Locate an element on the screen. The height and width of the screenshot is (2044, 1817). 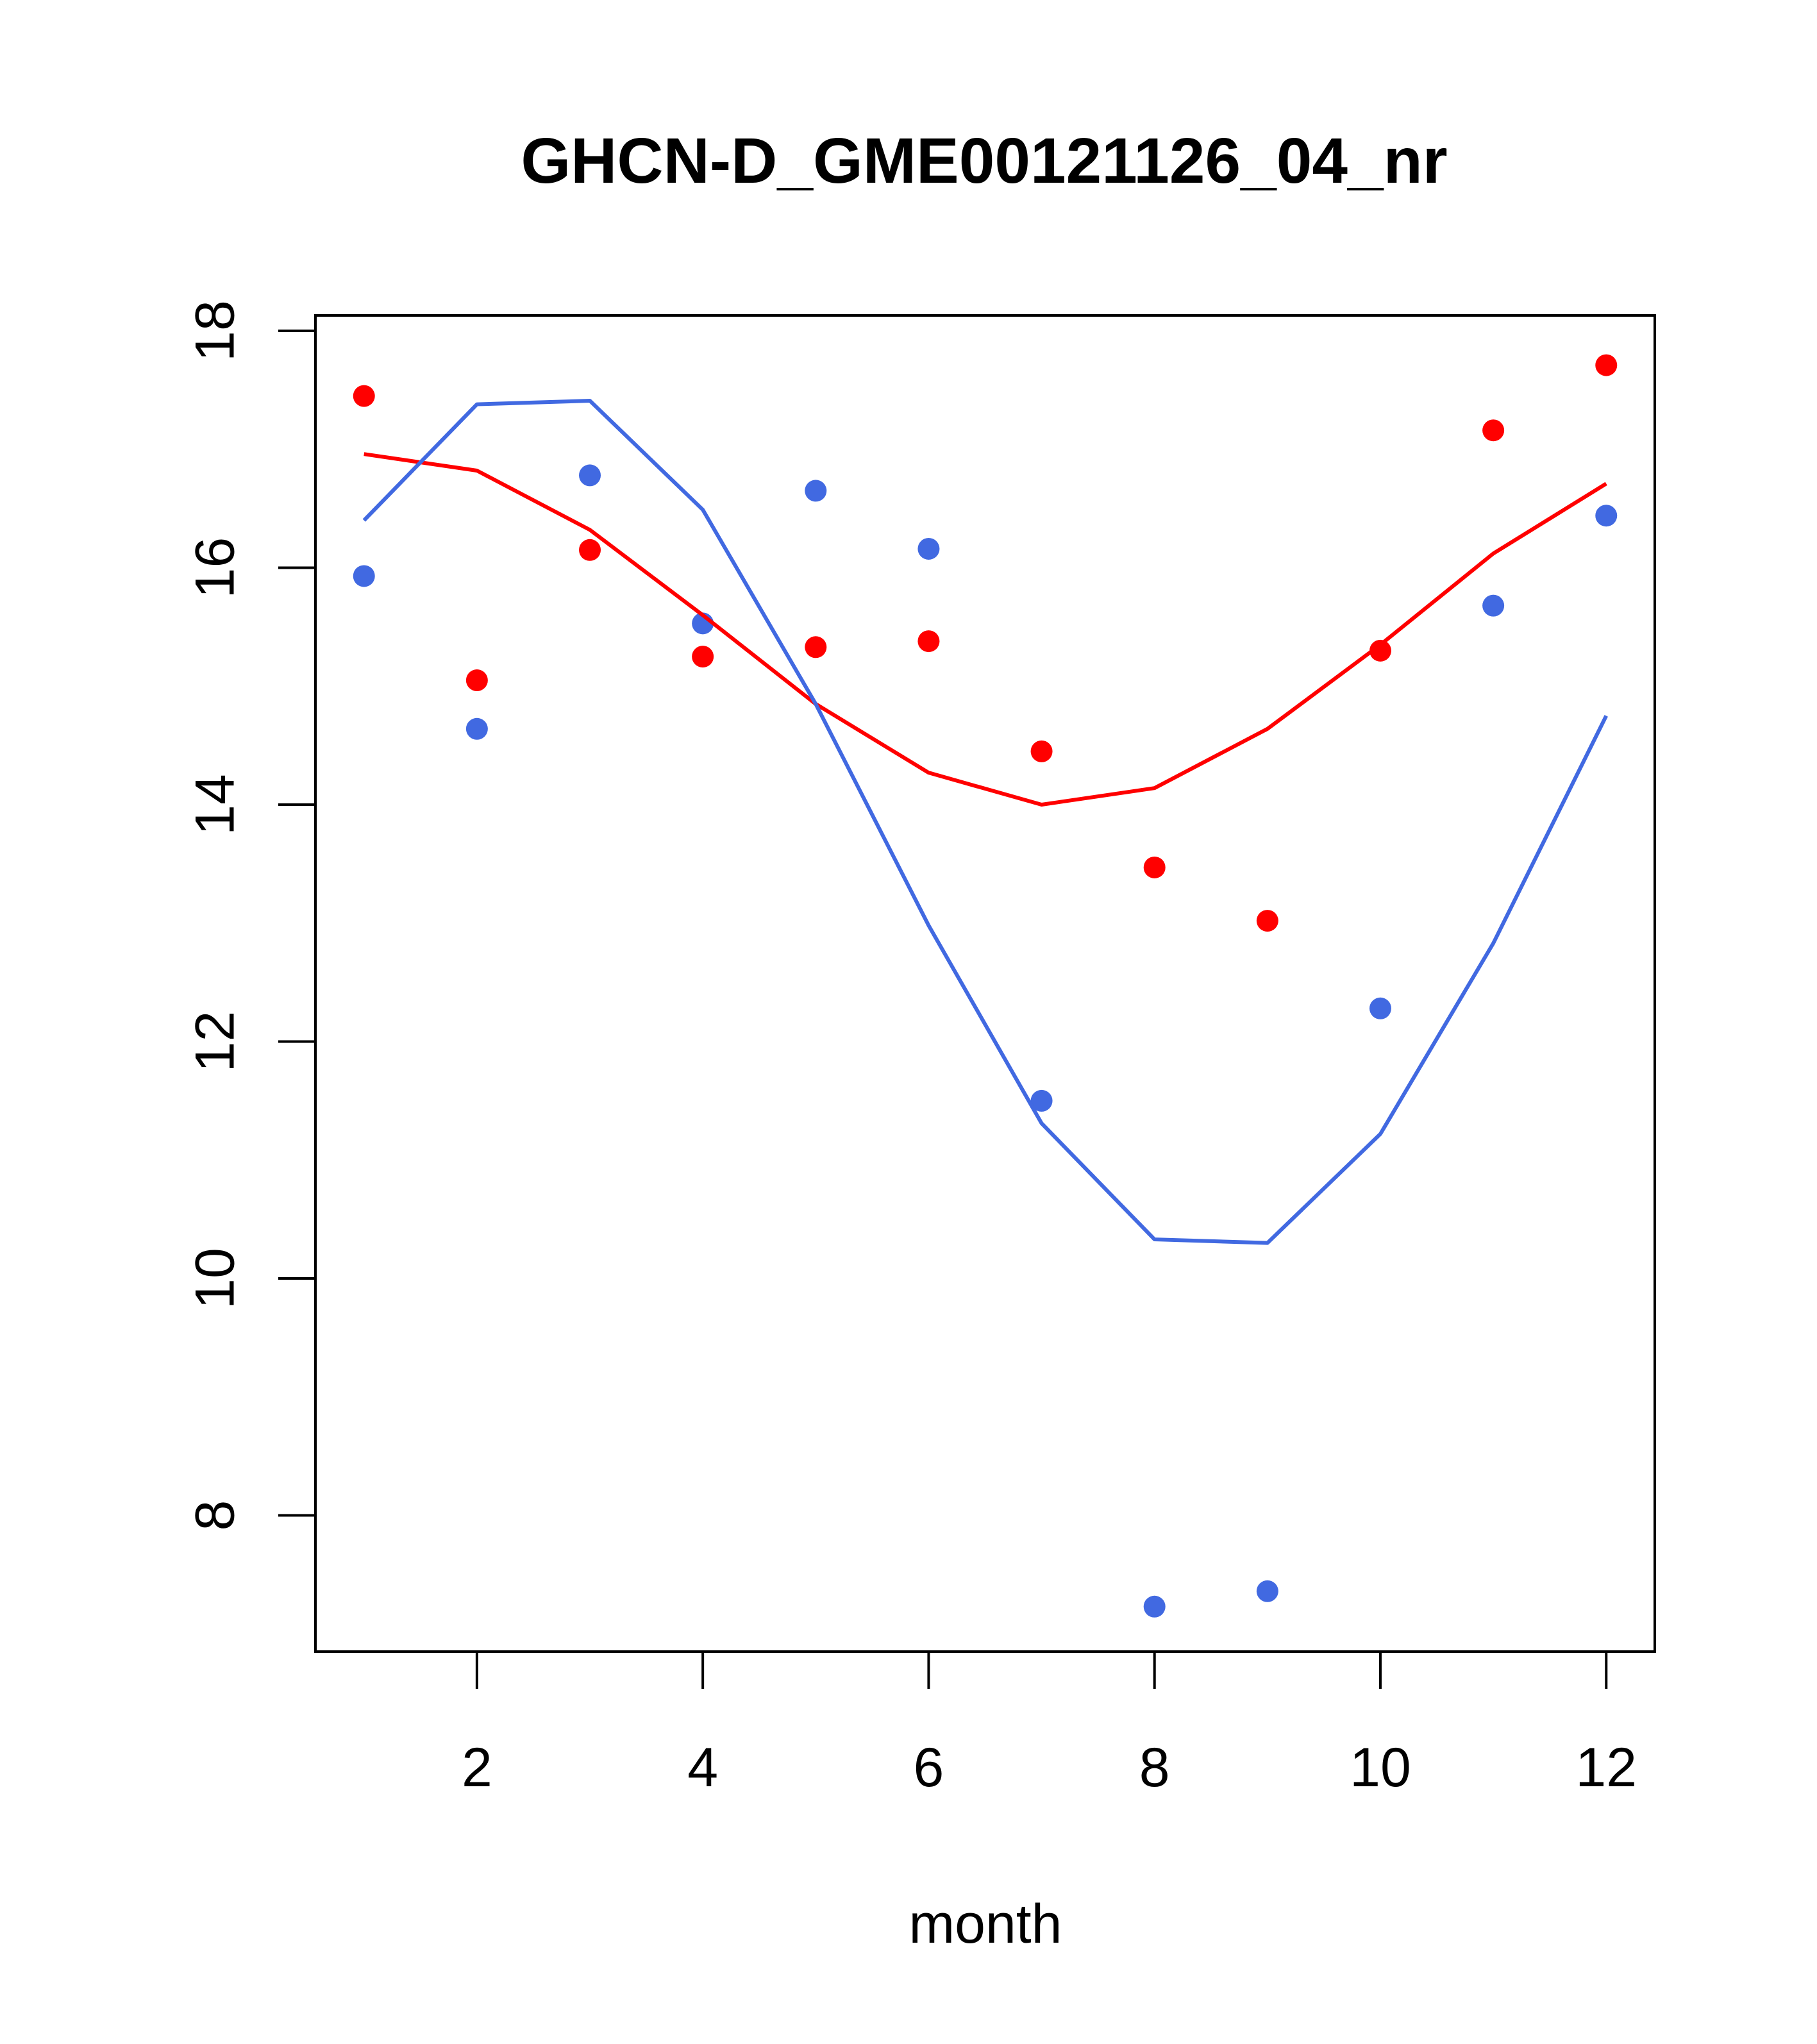
y-tick-label: 12 is located at coordinates (216, 1042).